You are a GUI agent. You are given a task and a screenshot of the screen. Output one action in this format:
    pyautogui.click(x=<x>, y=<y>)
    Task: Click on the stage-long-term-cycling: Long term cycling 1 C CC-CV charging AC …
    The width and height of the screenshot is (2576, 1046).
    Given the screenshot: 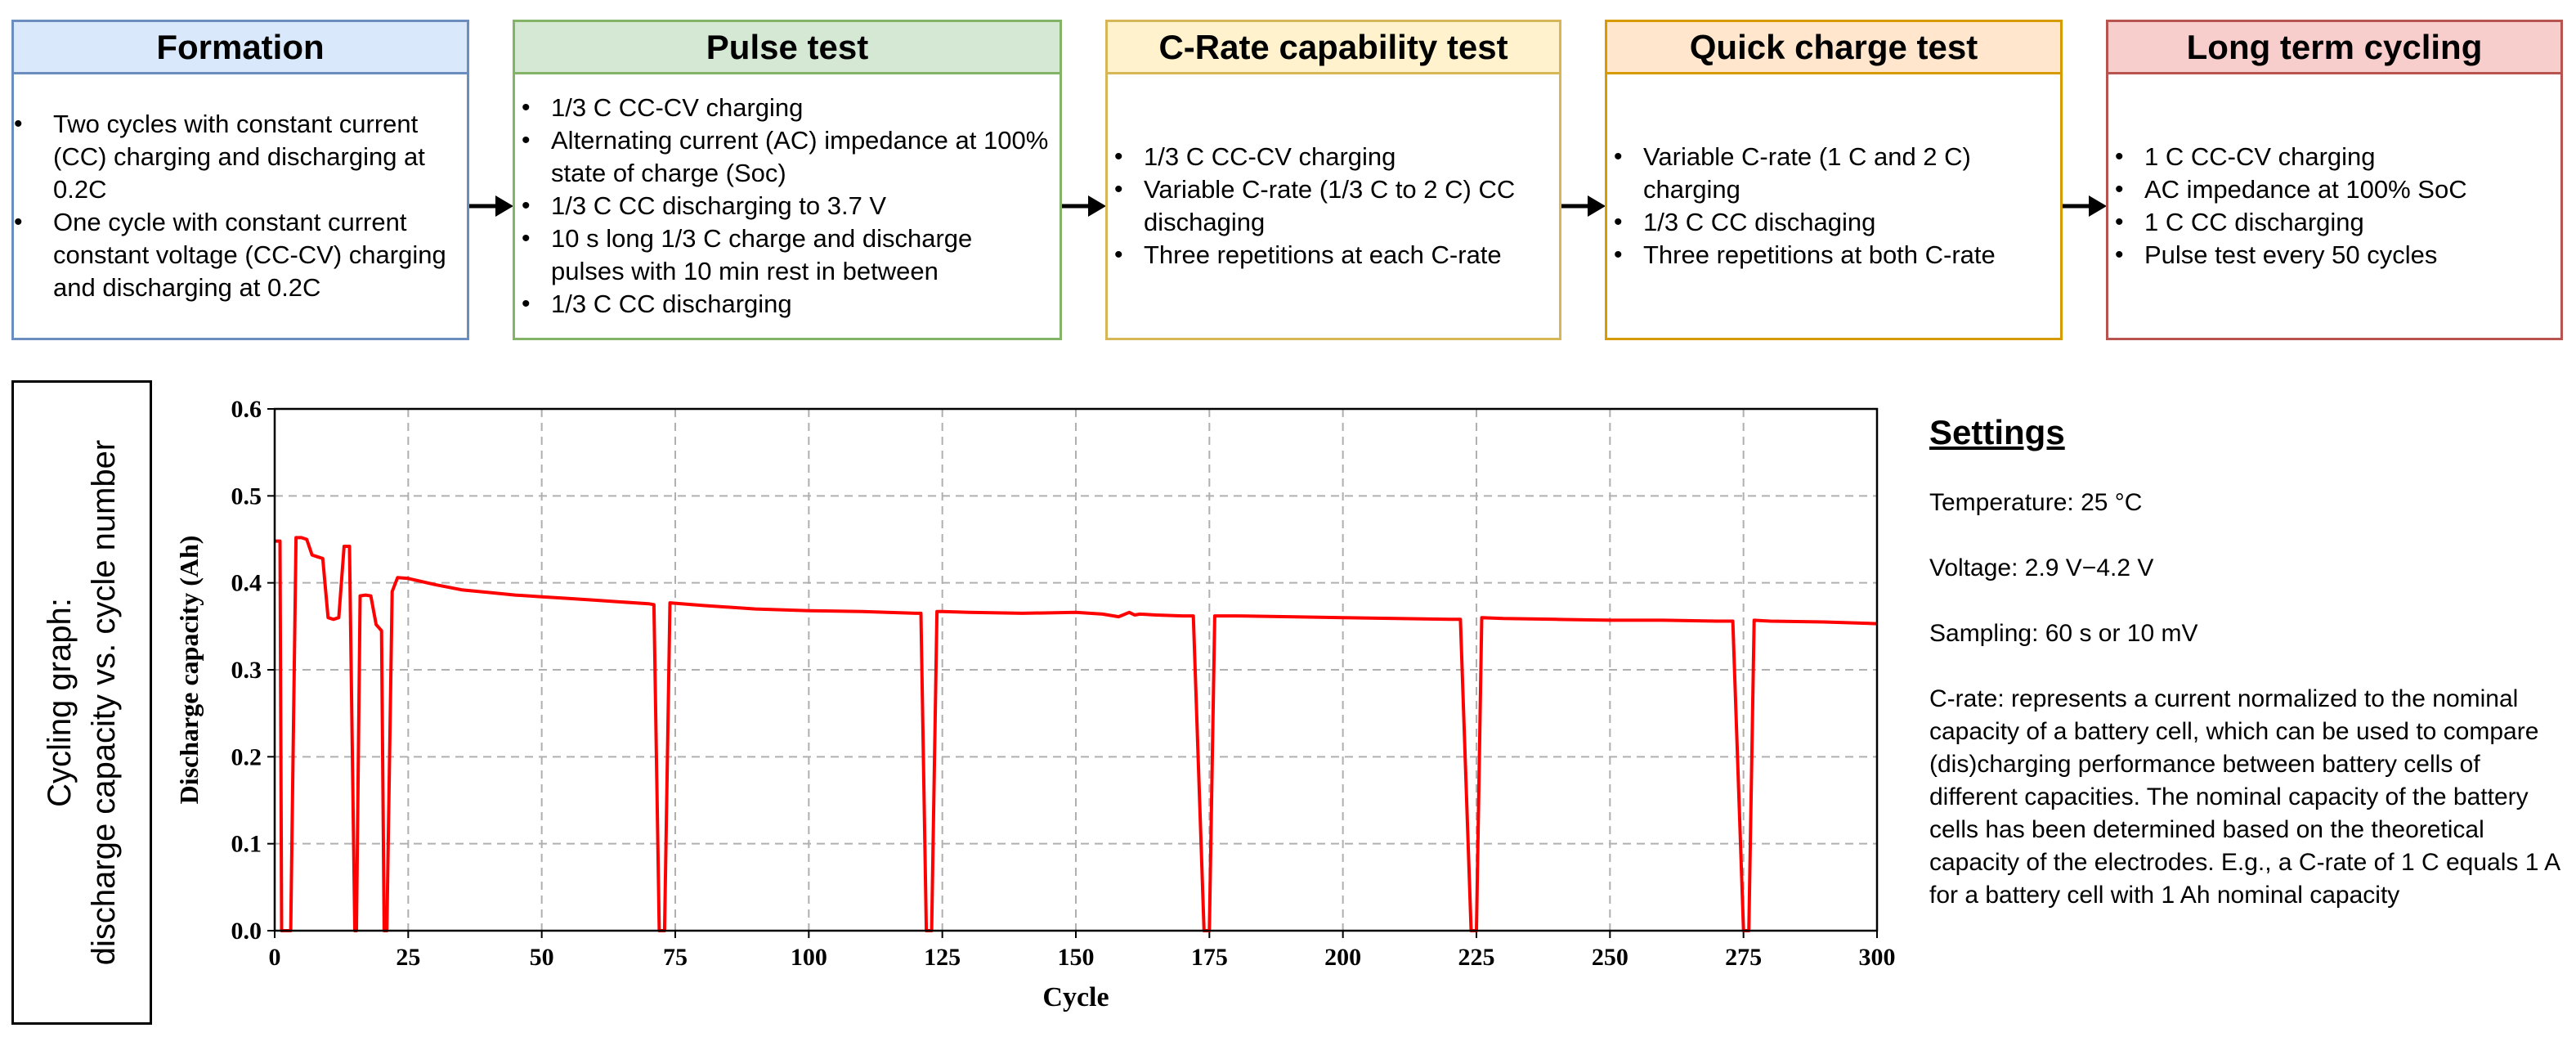 What is the action you would take?
    pyautogui.click(x=2334, y=180)
    